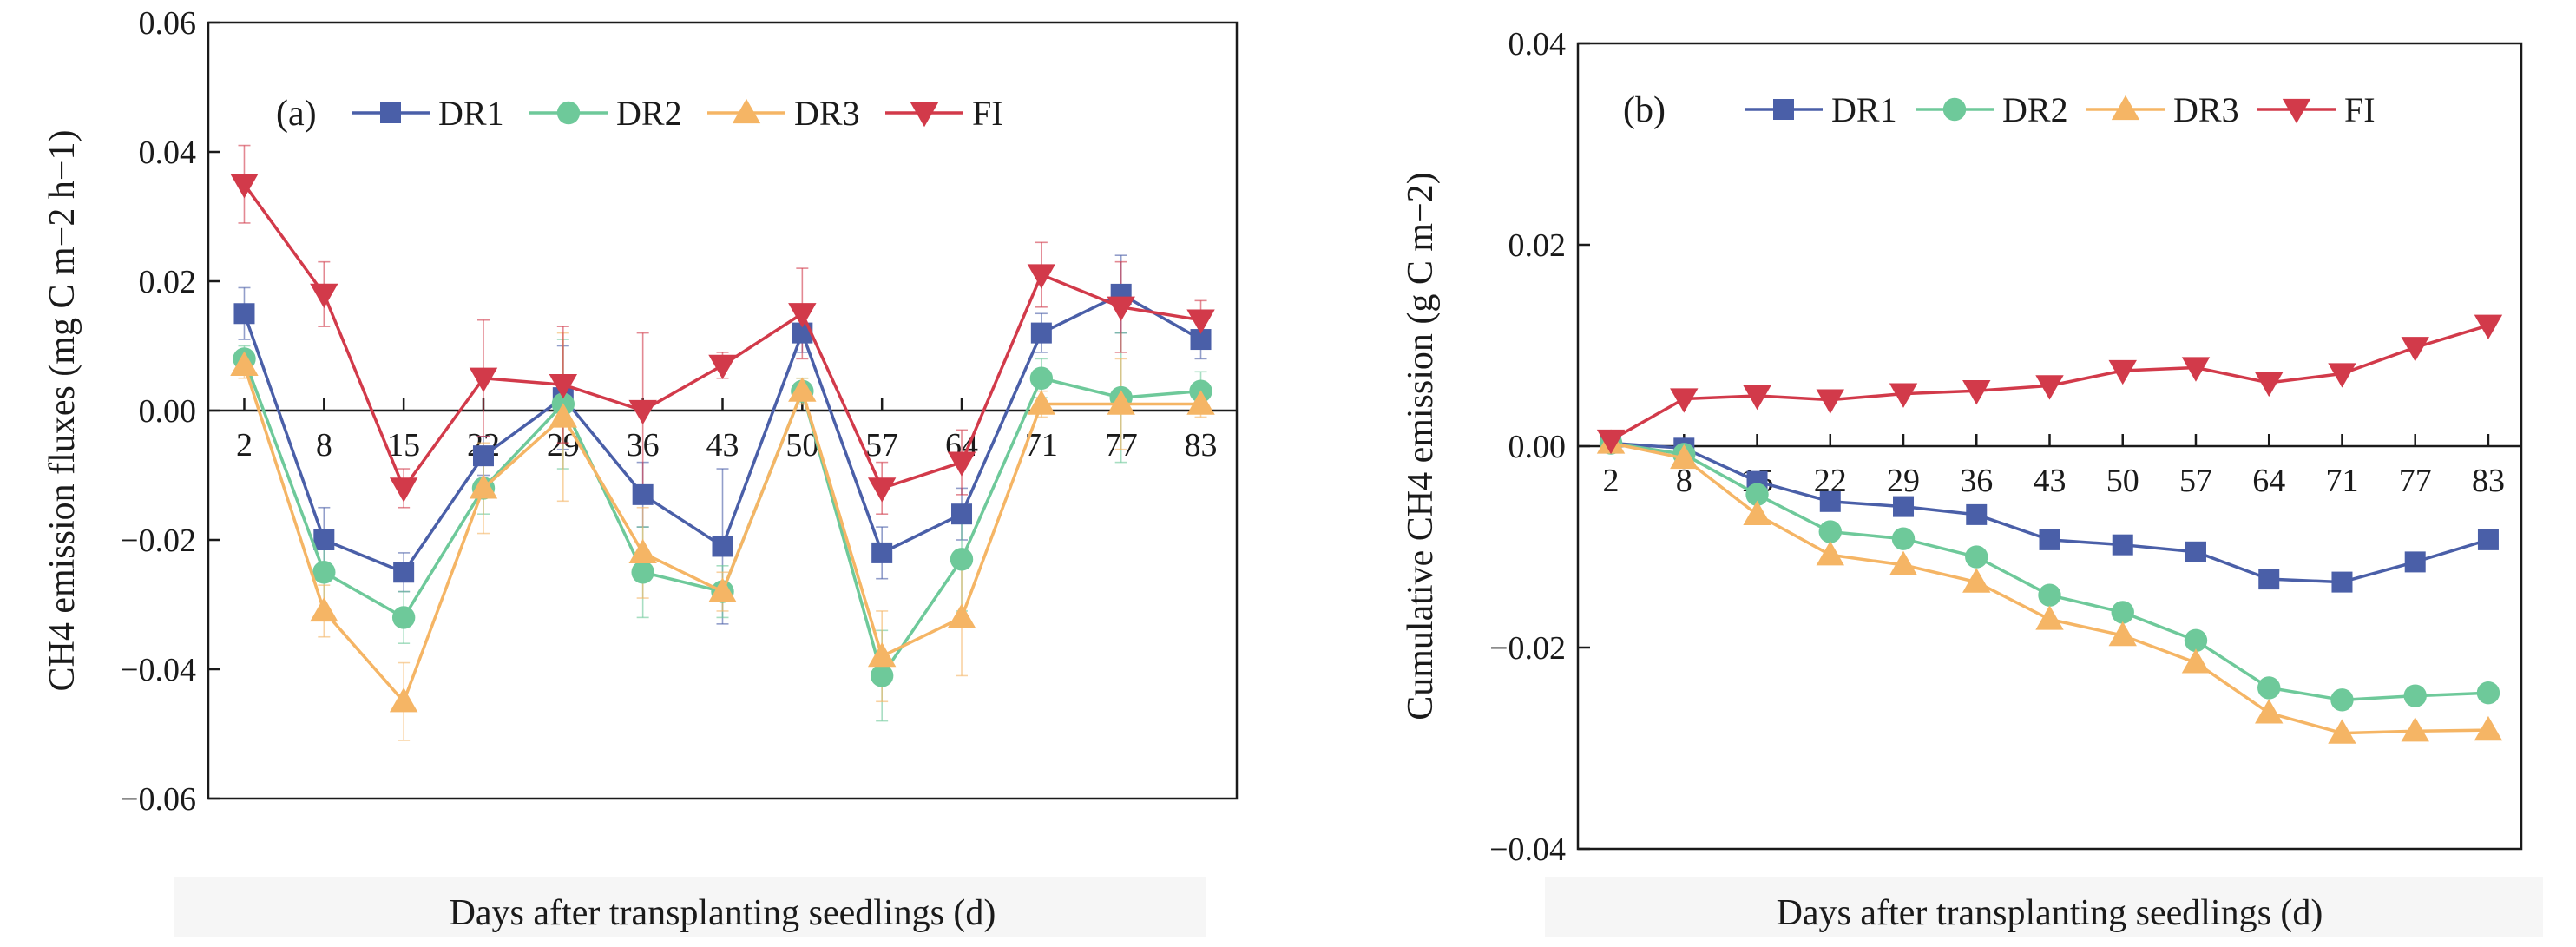 The image size is (2576, 947). I want to click on xlabel-band-a, so click(690, 907).